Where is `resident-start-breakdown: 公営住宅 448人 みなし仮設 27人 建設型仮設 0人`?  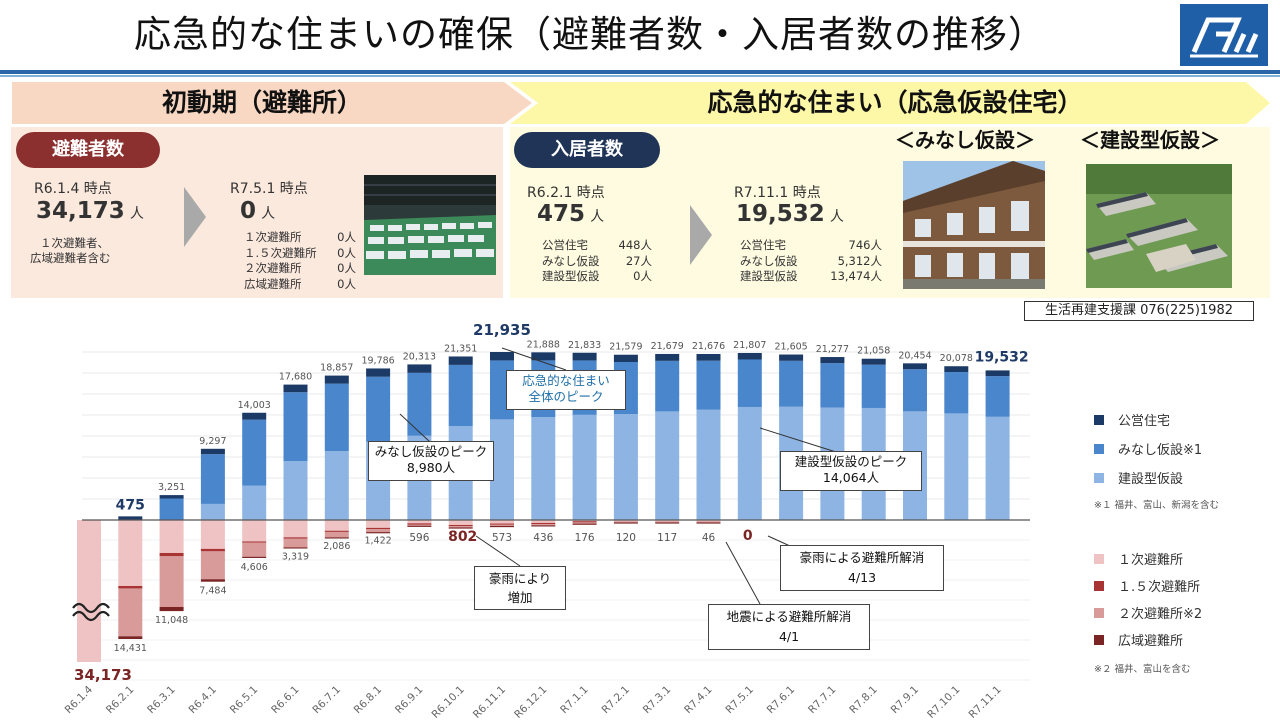
resident-start-breakdown: 公営住宅 448人 みなし仮設 27人 建設型仮設 0人 is located at coordinates (597, 261).